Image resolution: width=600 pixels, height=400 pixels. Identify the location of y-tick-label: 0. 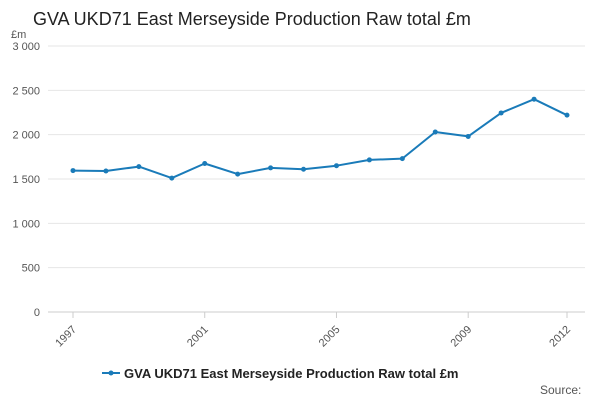
(37, 313).